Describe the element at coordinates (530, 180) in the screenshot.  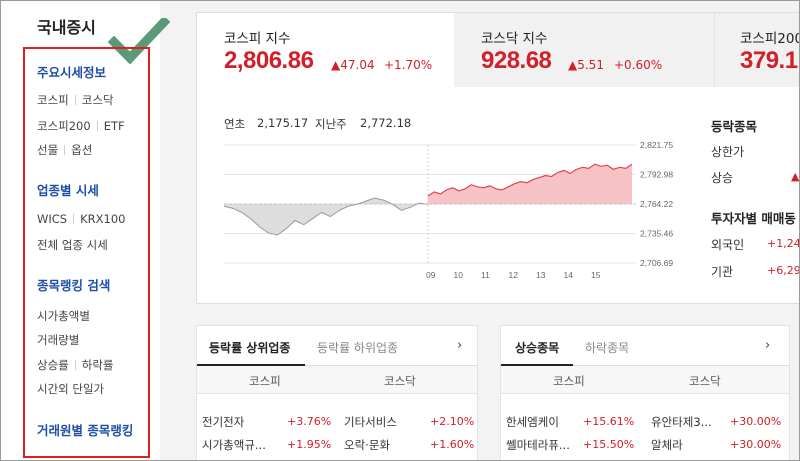
I see `session-line` at that location.